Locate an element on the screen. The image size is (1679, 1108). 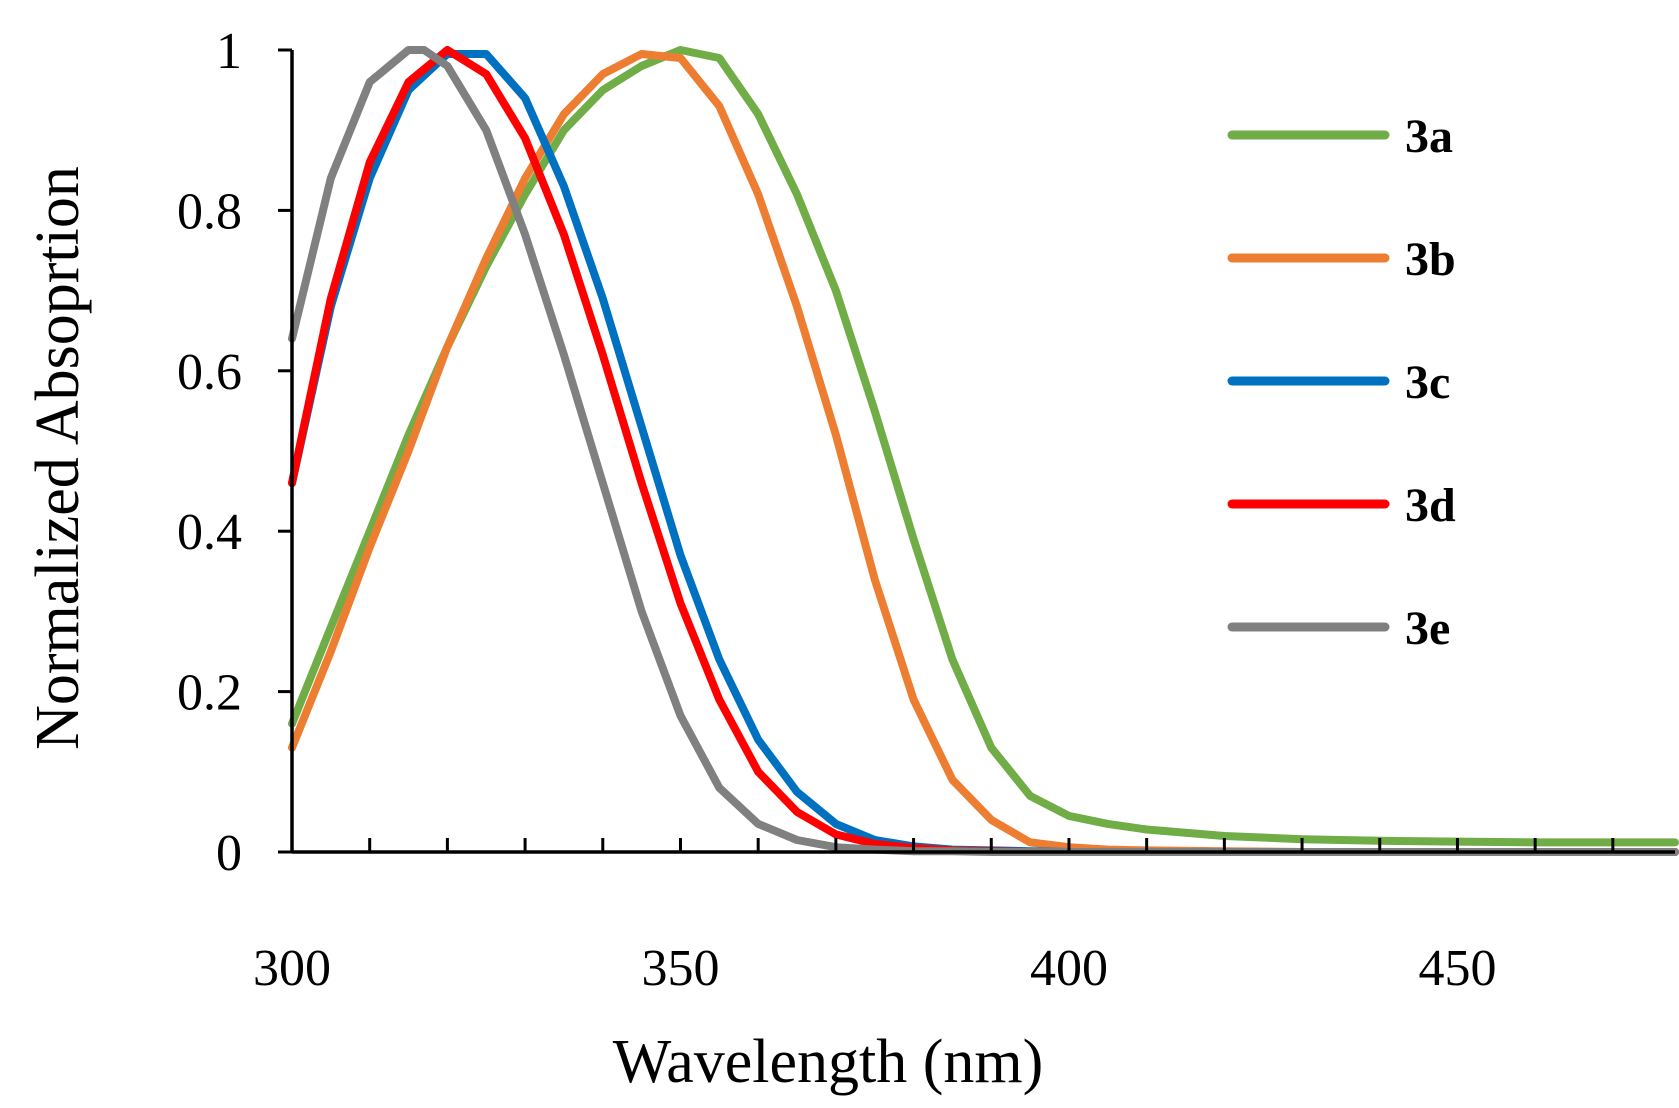
y-tick-label: 1 is located at coordinates (229, 51).